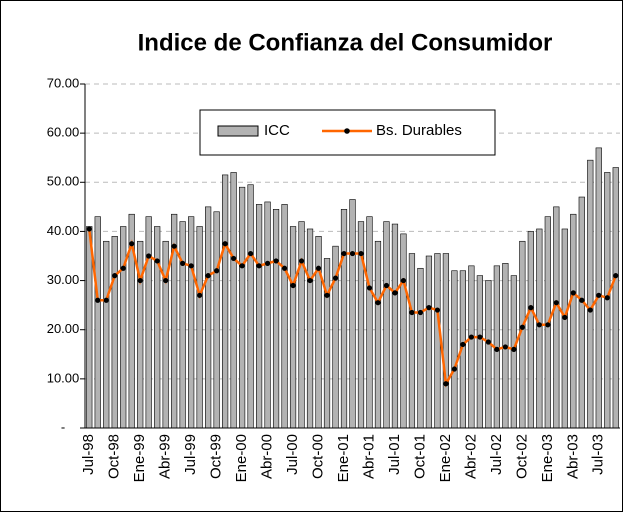 This screenshot has width=623, height=512. Describe the element at coordinates (114, 456) in the screenshot. I see `x-tick-label: Oct-98` at that location.